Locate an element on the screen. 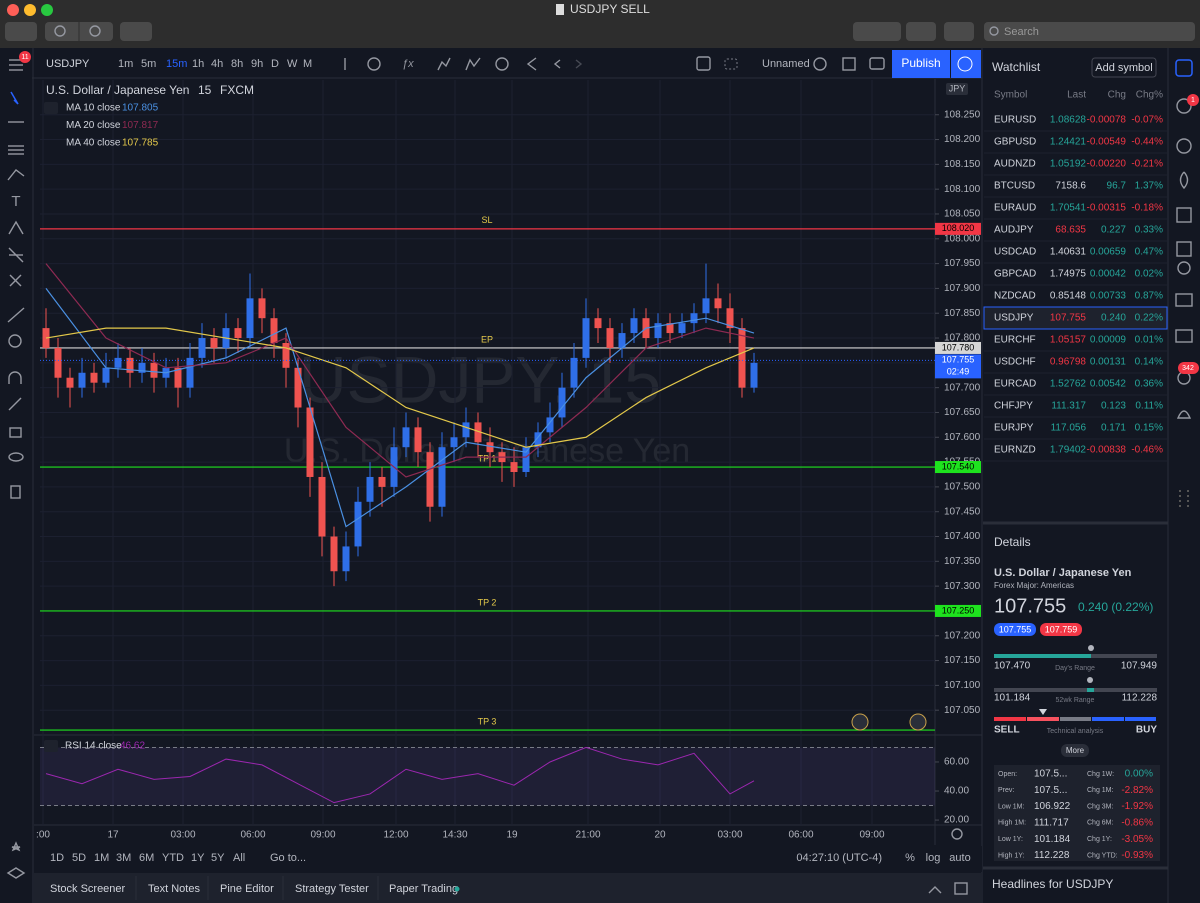 The width and height of the screenshot is (1200, 903). snapshot-icon is located at coordinates (877, 63).